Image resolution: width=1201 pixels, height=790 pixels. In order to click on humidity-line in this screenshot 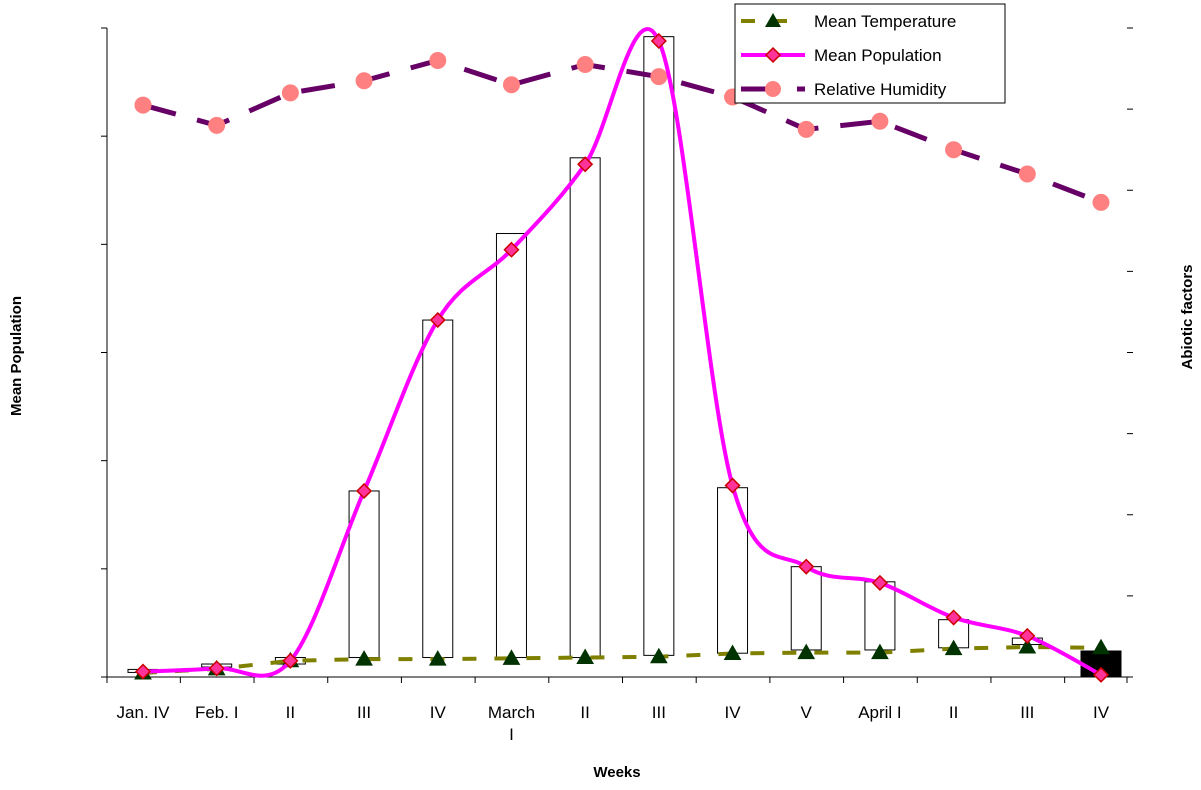, I will do `click(622, 131)`.